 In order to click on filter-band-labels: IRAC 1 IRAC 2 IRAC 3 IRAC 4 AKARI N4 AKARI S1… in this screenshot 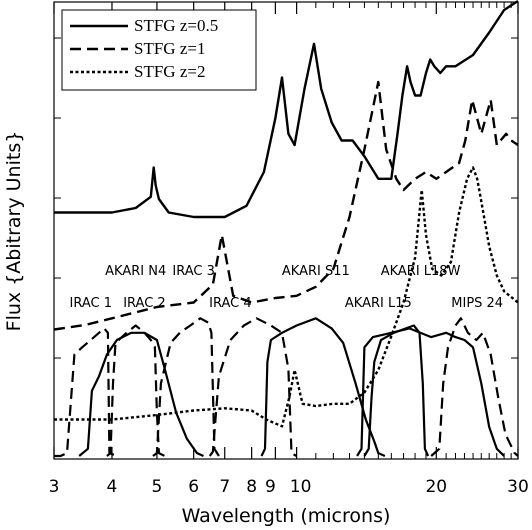, I will do `click(286, 287)`.